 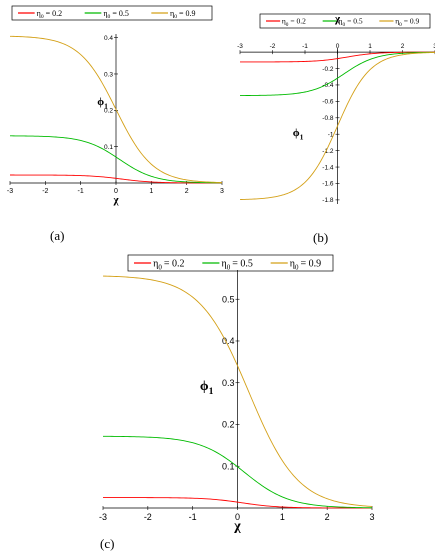 I want to click on y-tick-label: -0.8, so click(x=328, y=118).